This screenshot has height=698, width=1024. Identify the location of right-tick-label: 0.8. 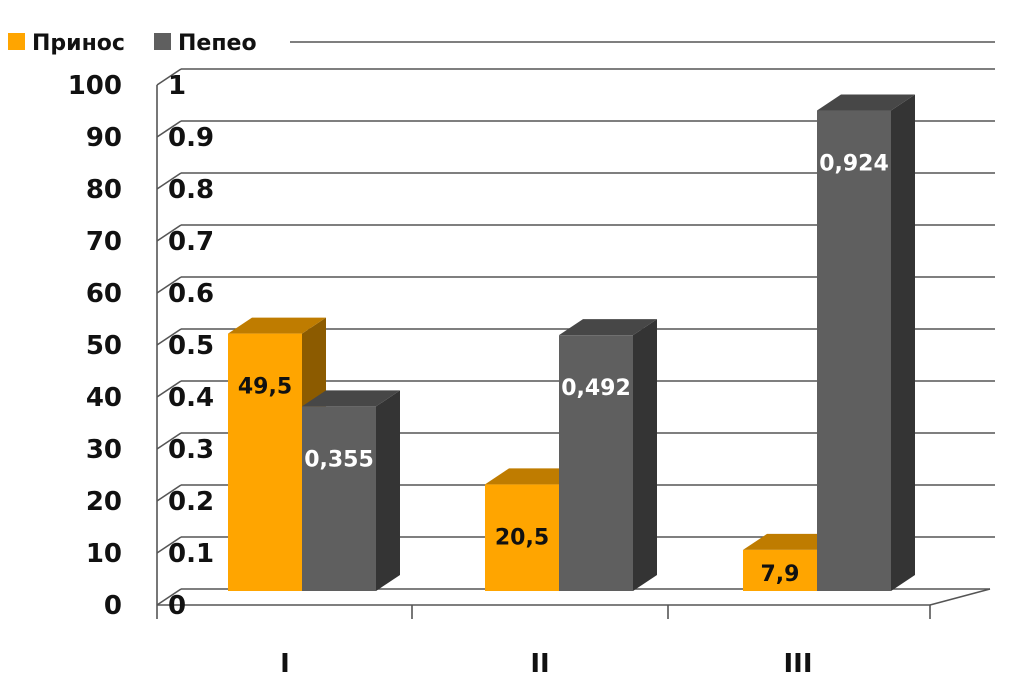
(191, 190).